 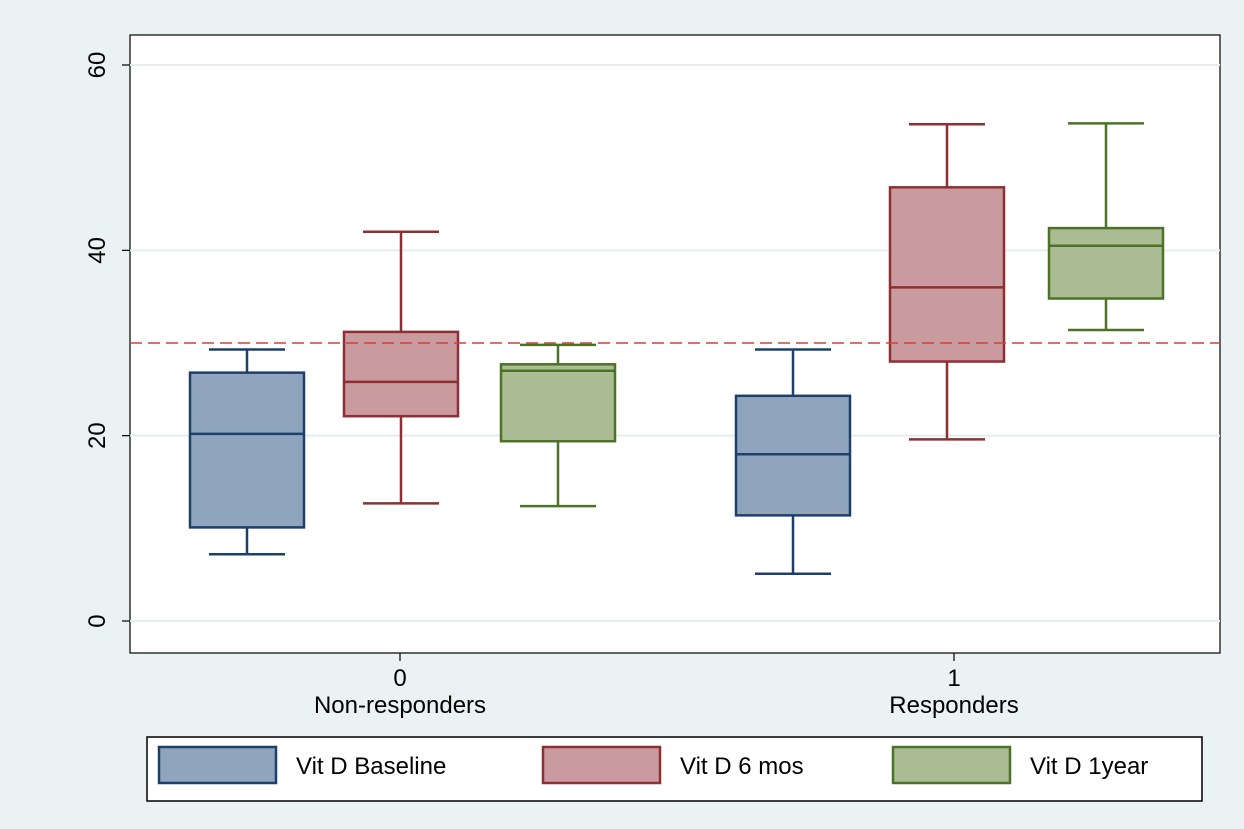 What do you see at coordinates (742, 766) in the screenshot?
I see `legend-label: Vit D 6 mos` at bounding box center [742, 766].